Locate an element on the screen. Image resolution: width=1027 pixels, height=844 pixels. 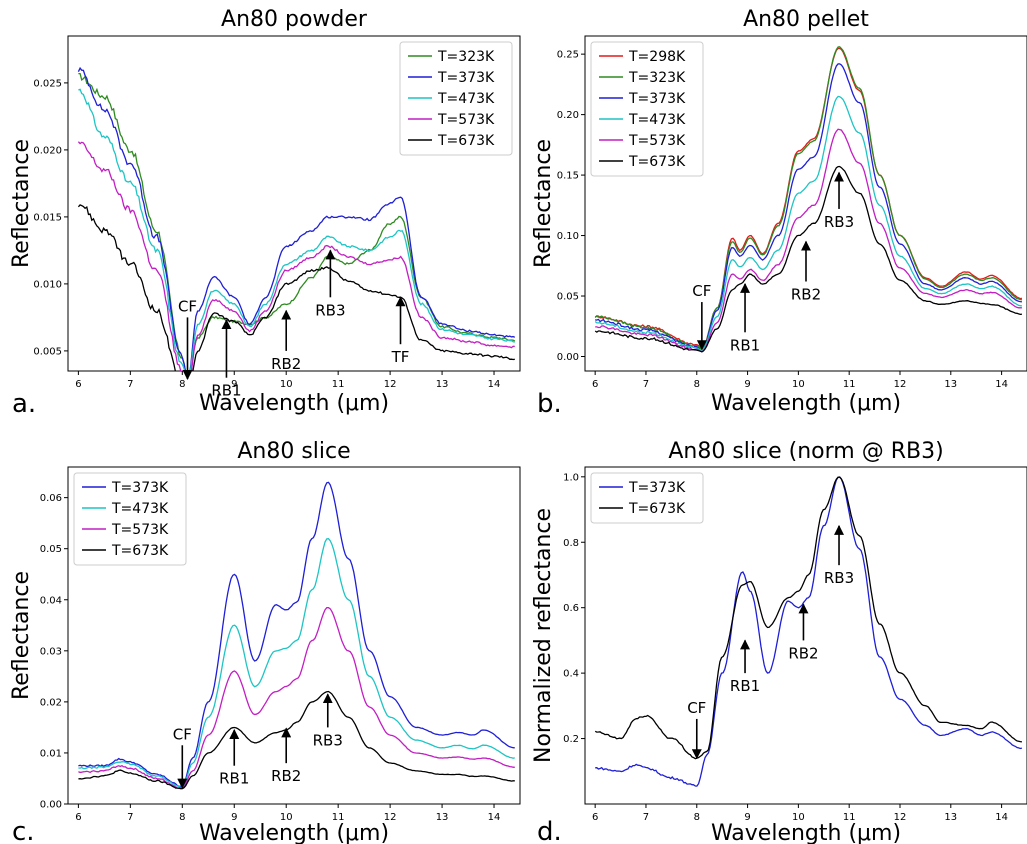
x-tick-label: 9 is located at coordinates (747, 384).